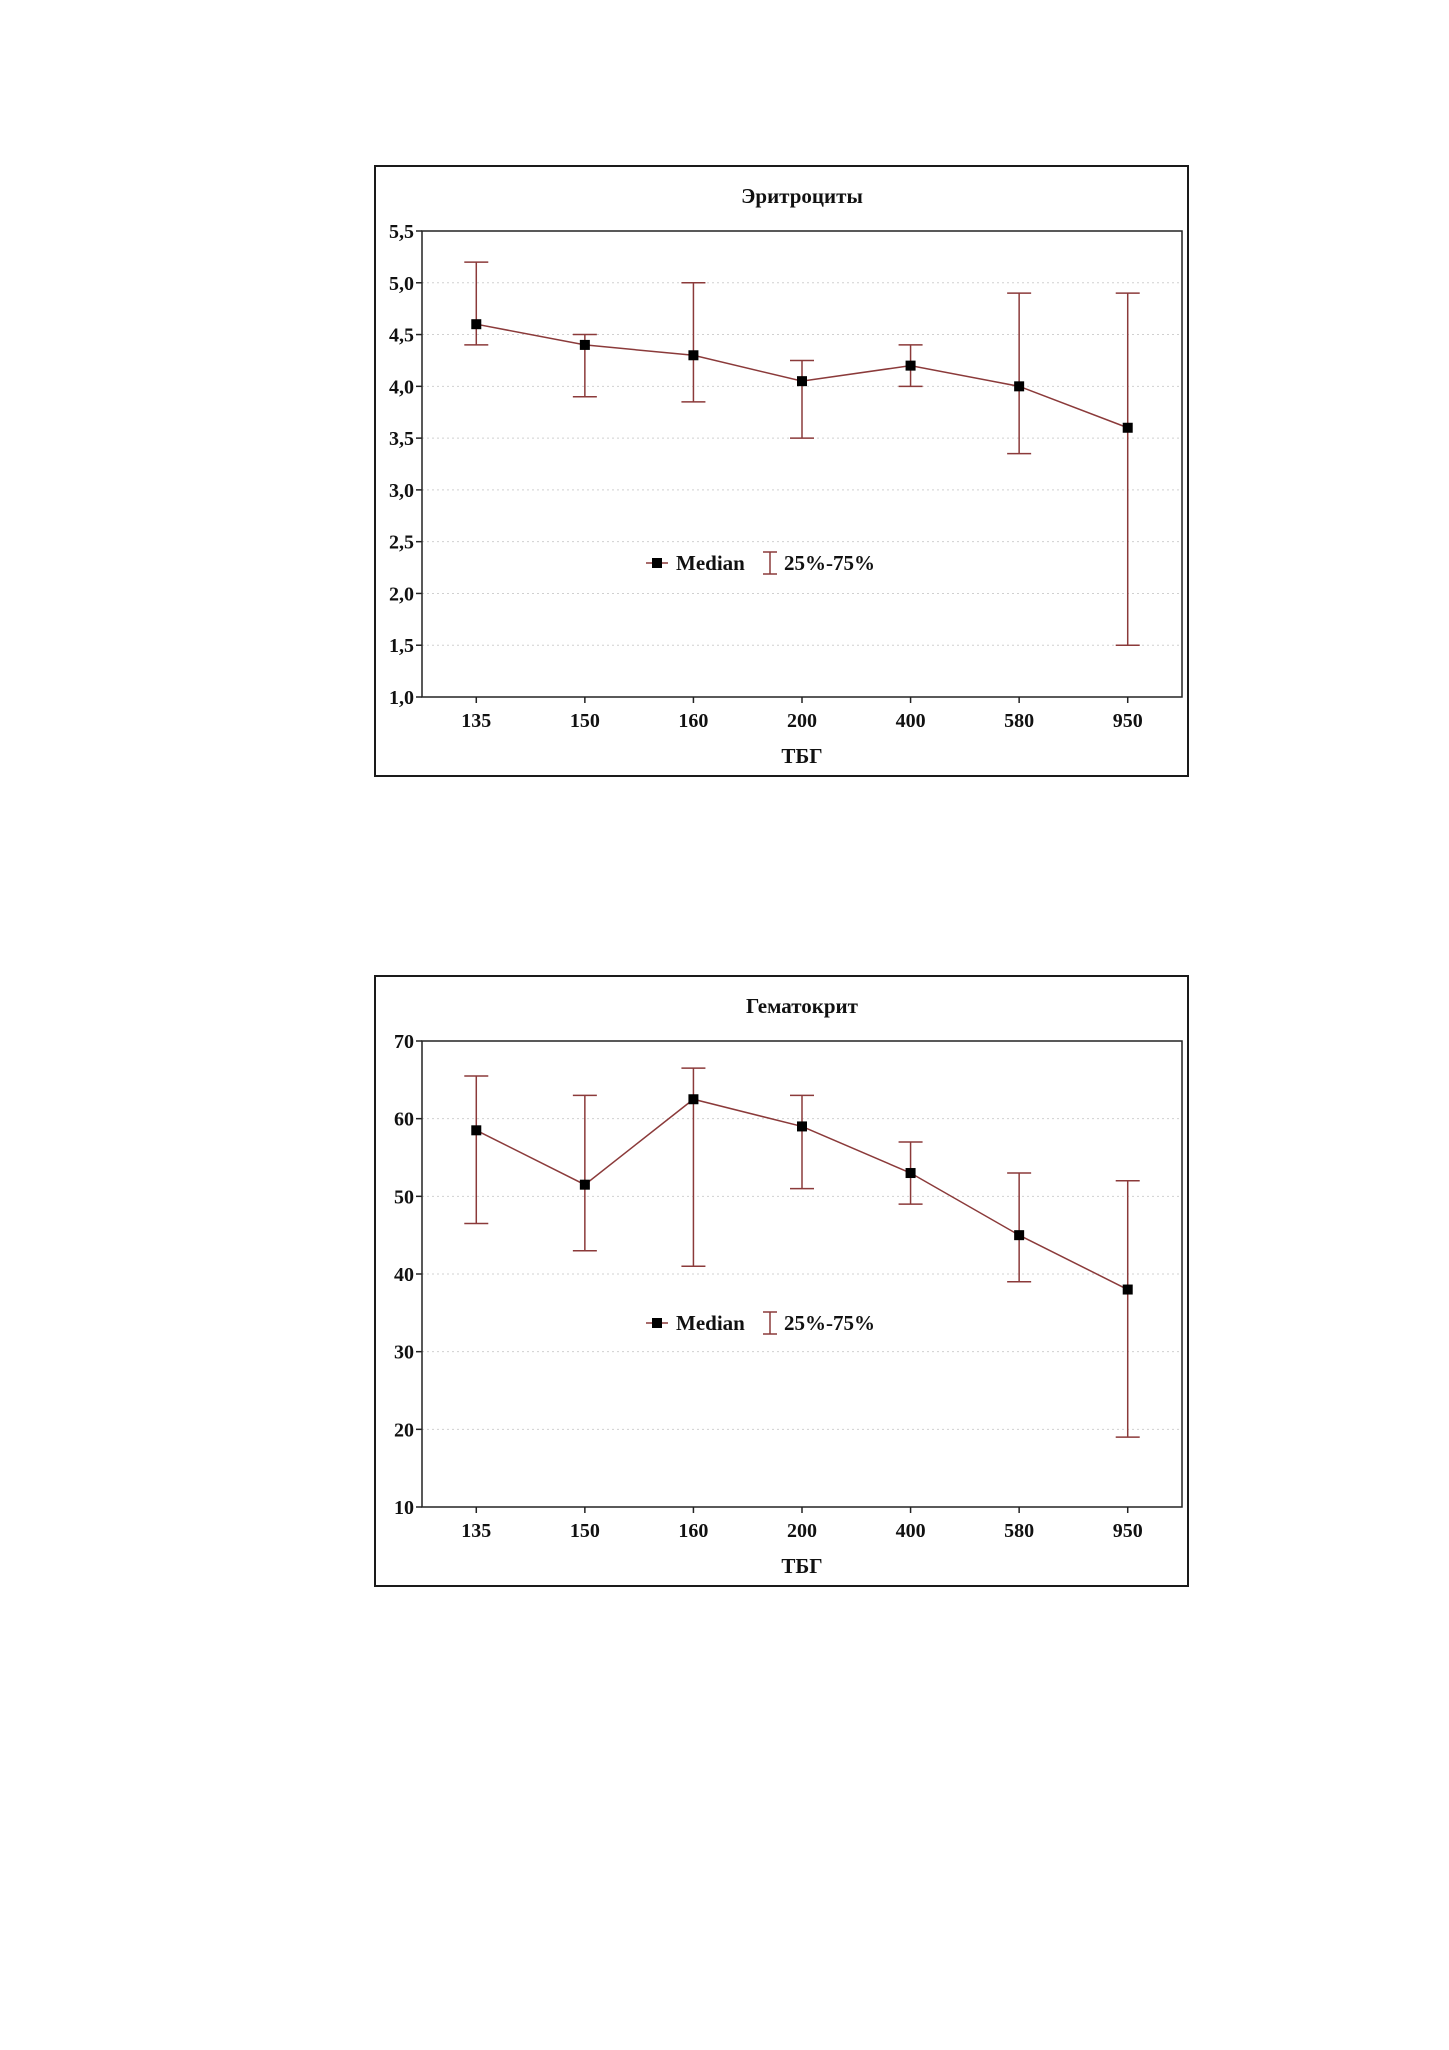 Image resolution: width=1449 pixels, height=2050 pixels. Describe the element at coordinates (401, 232) in the screenshot. I see `y-tick-label: 5,5` at that location.